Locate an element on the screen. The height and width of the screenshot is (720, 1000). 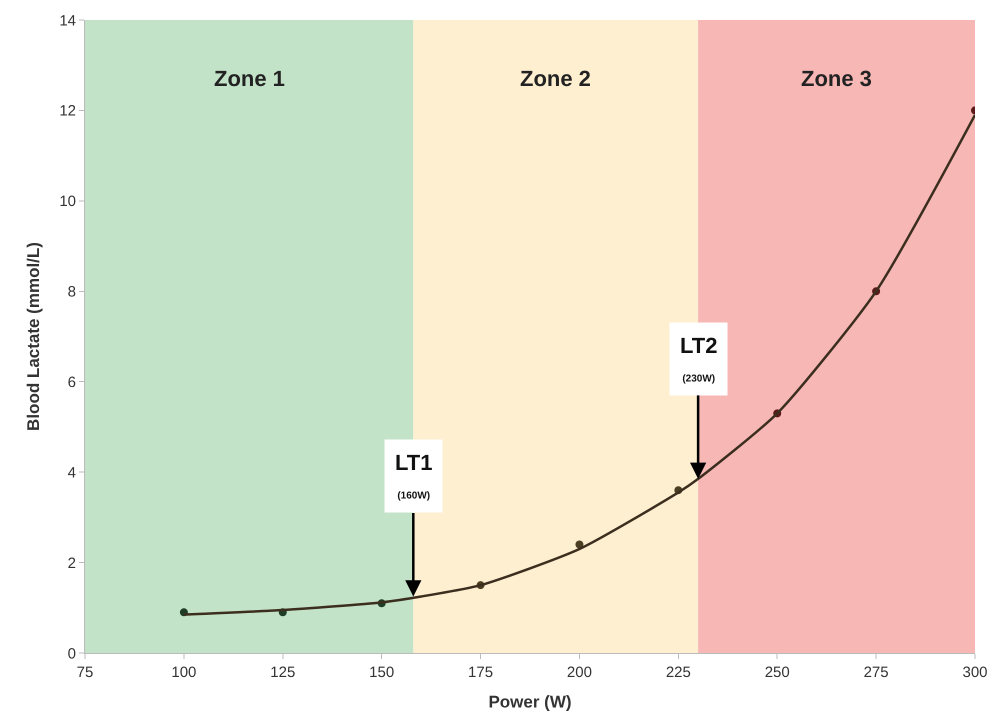
point is located at coordinates (579, 544).